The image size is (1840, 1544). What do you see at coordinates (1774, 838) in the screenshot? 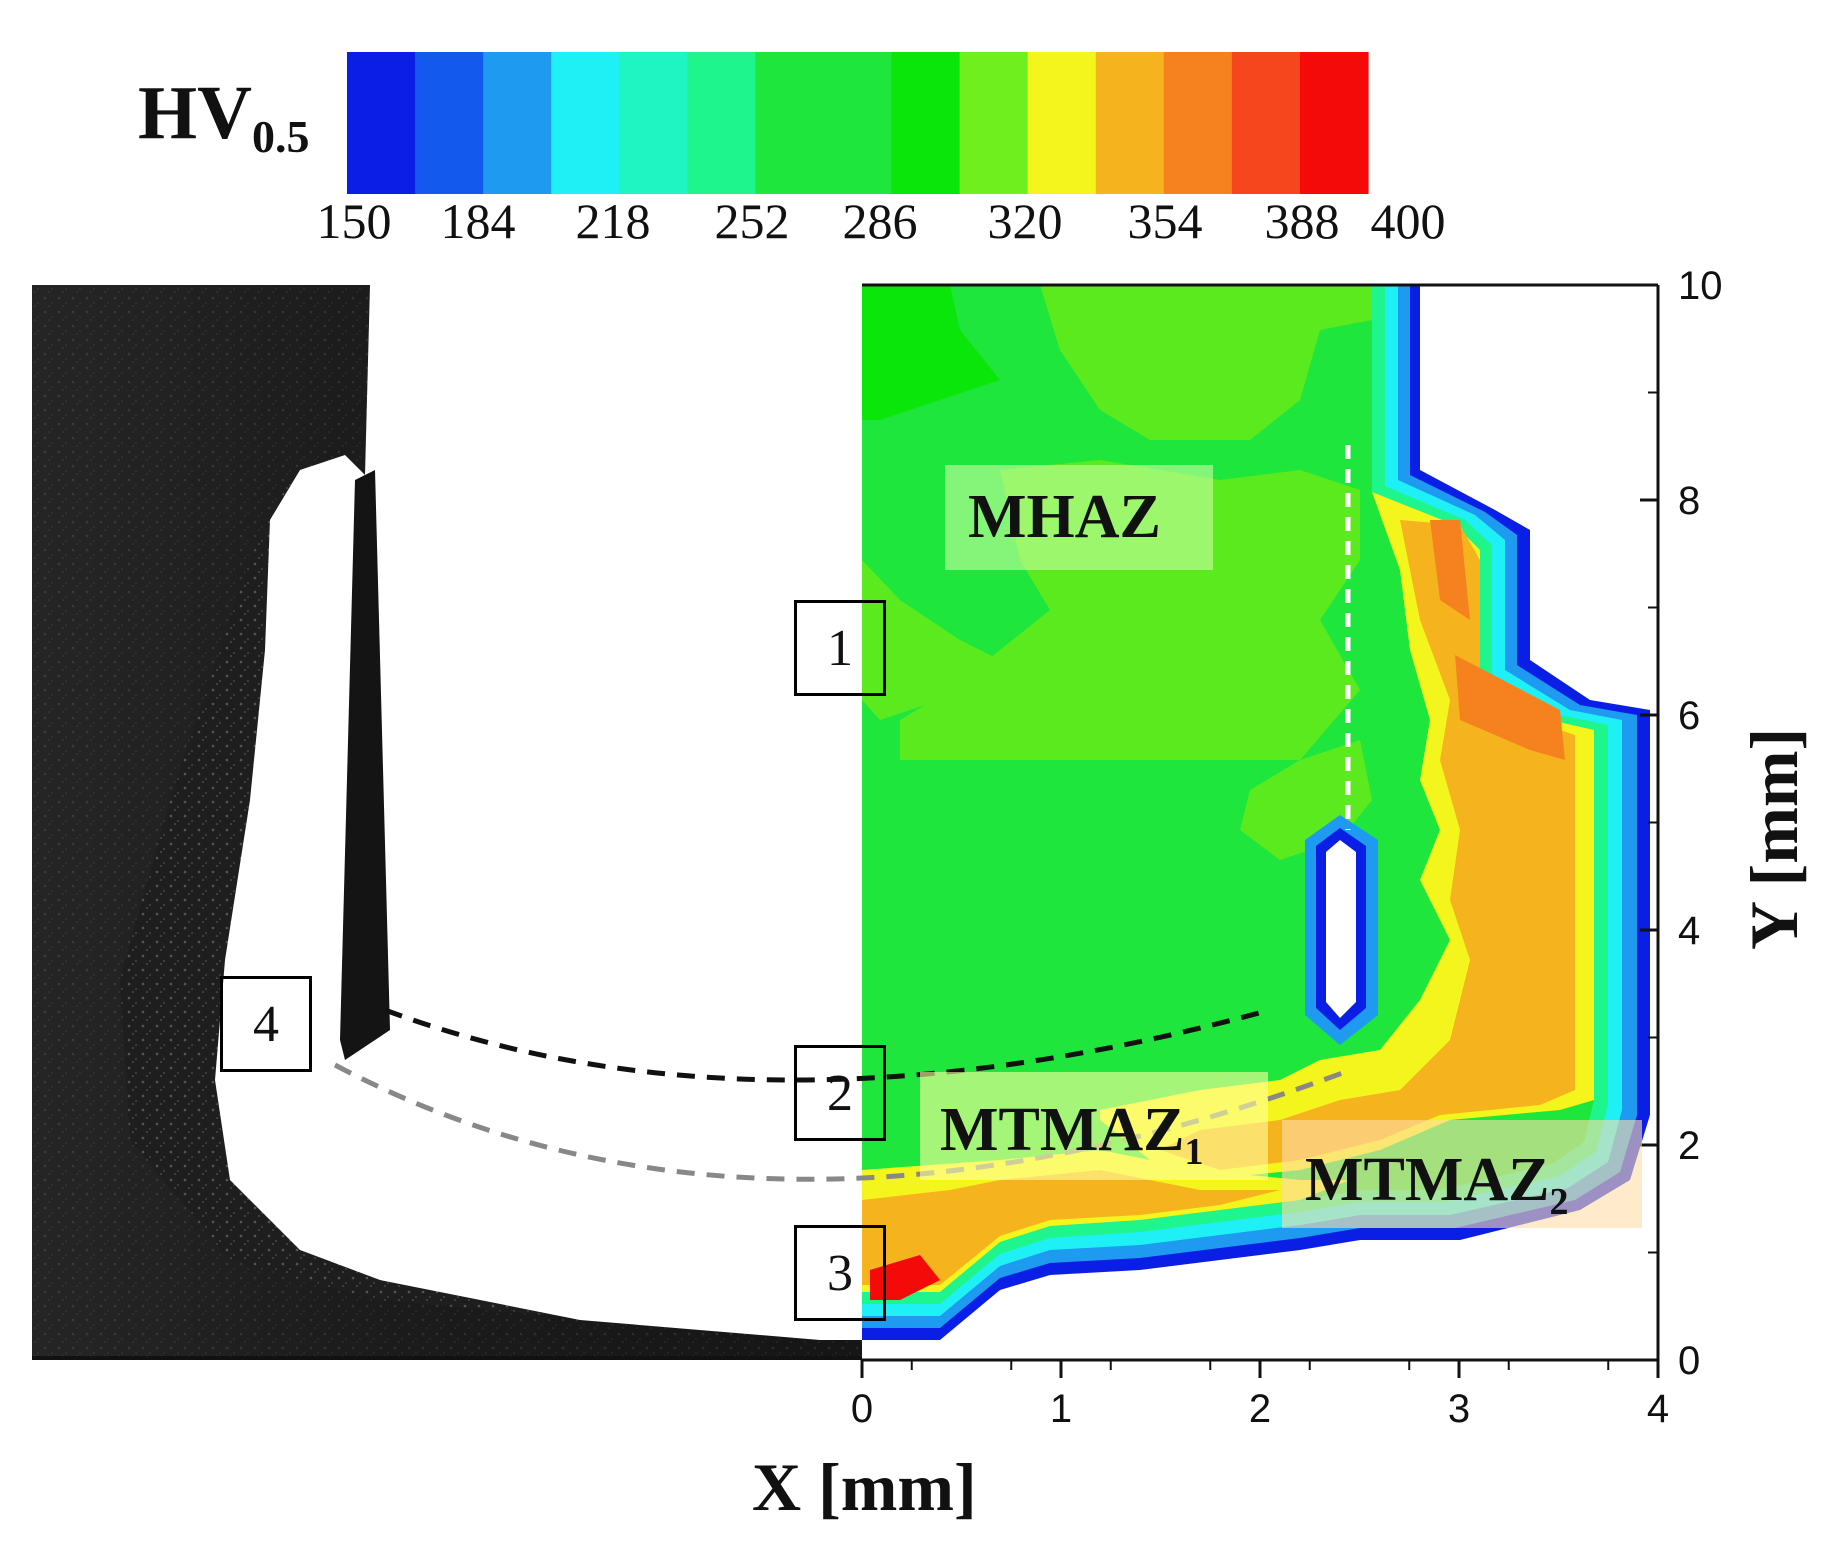
I see `y-axis-title: Y [mm]` at bounding box center [1774, 838].